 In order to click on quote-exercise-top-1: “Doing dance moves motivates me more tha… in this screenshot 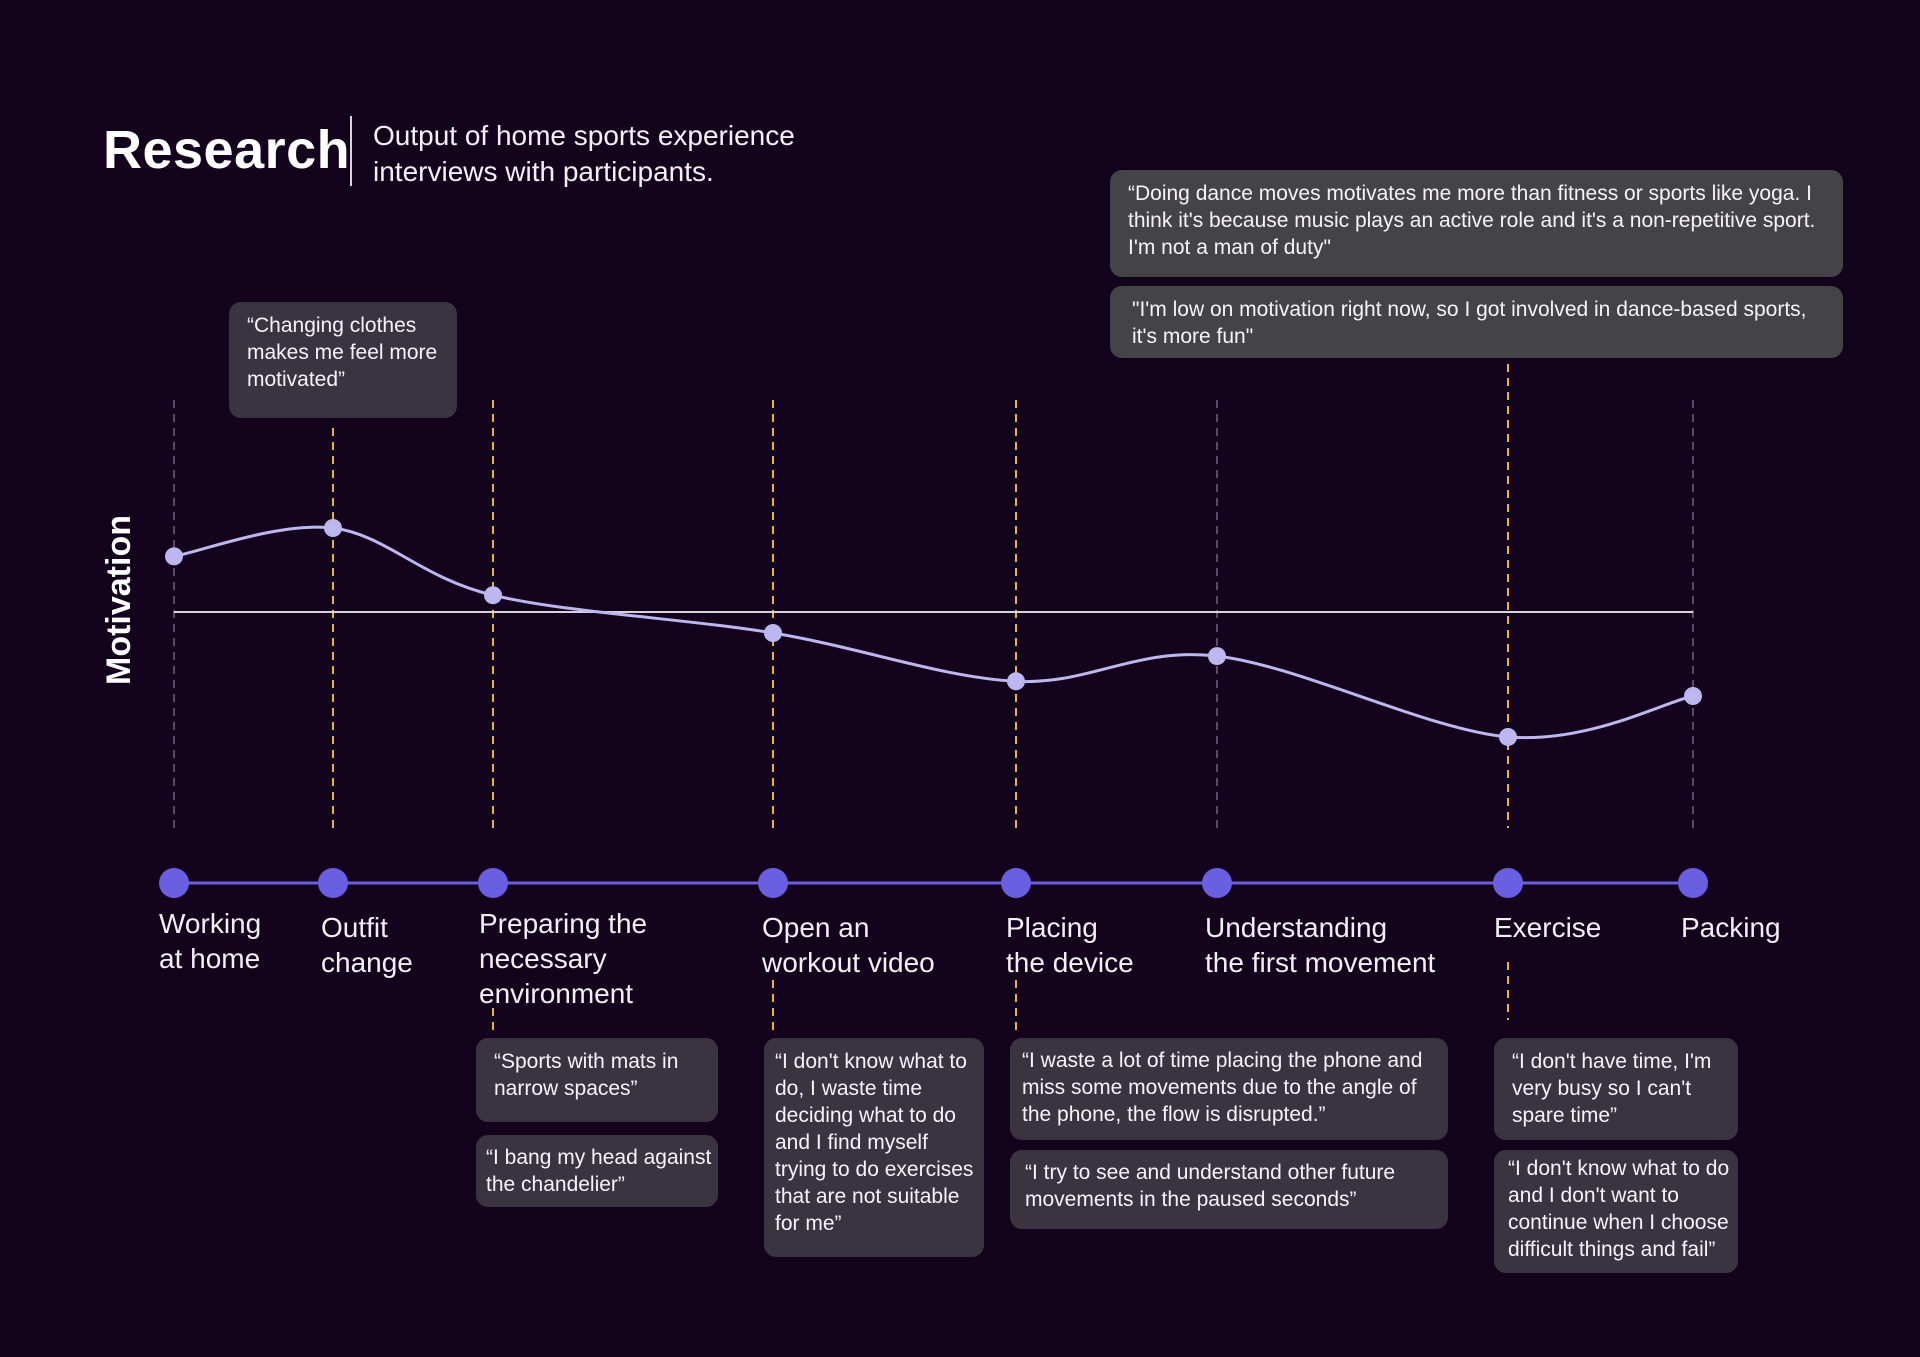, I will do `click(1476, 223)`.